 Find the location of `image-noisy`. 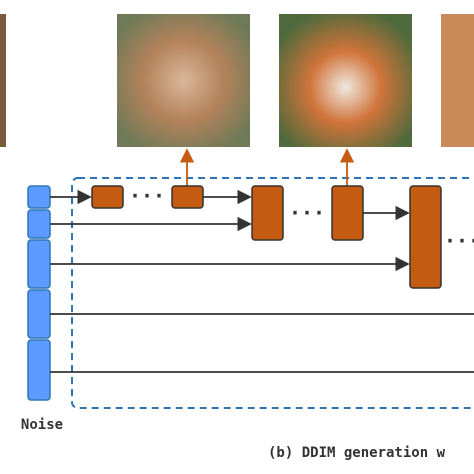

image-noisy is located at coordinates (183, 80).